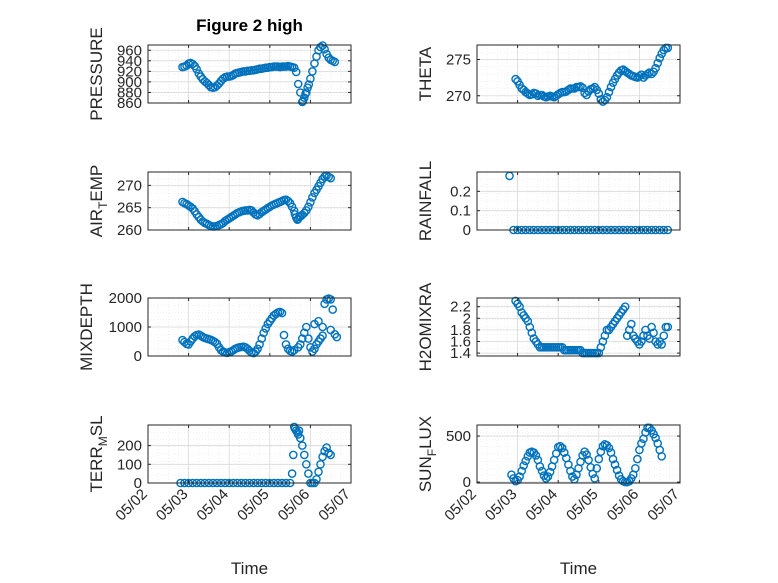 This screenshot has height=583, width=778. I want to click on y-axis-label: TERRMSL, so click(98, 453).